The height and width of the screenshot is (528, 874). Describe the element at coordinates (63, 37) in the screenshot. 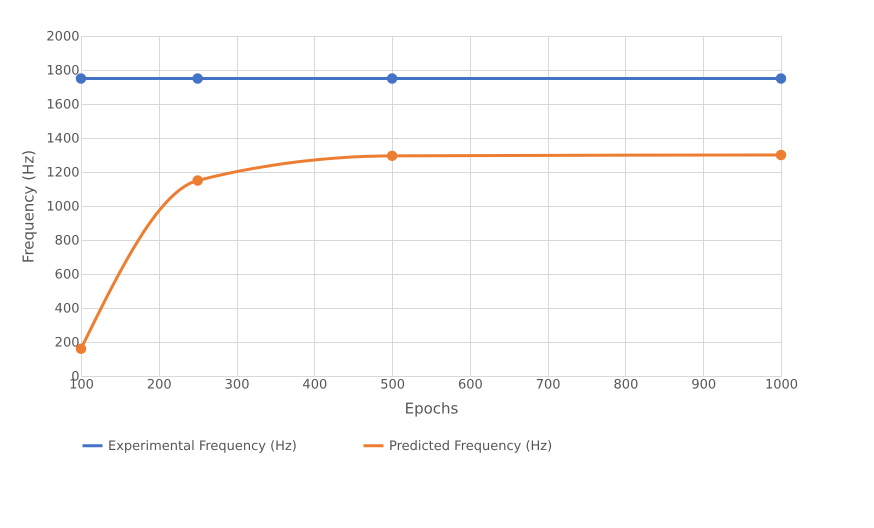

I see `y-tick-label: 2000` at that location.